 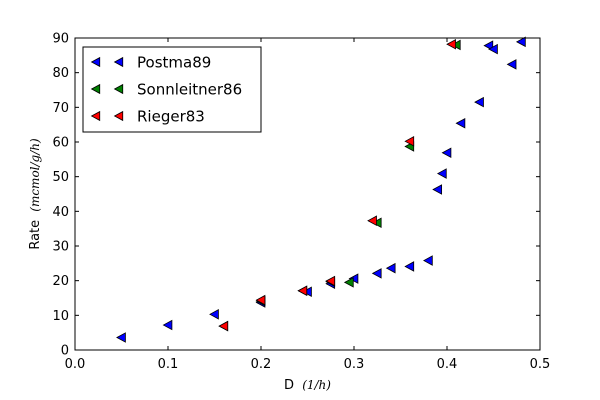 I want to click on y-tick-label: 0, so click(x=65, y=351).